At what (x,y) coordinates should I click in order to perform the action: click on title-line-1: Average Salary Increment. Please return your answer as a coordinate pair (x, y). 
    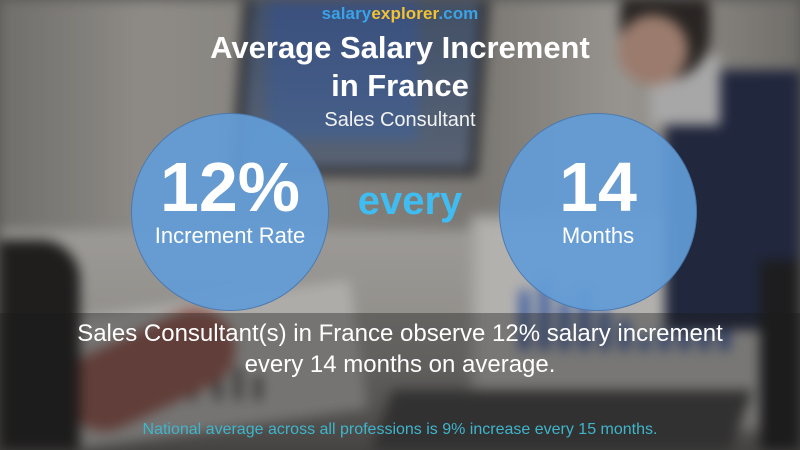
    Looking at the image, I should click on (400, 47).